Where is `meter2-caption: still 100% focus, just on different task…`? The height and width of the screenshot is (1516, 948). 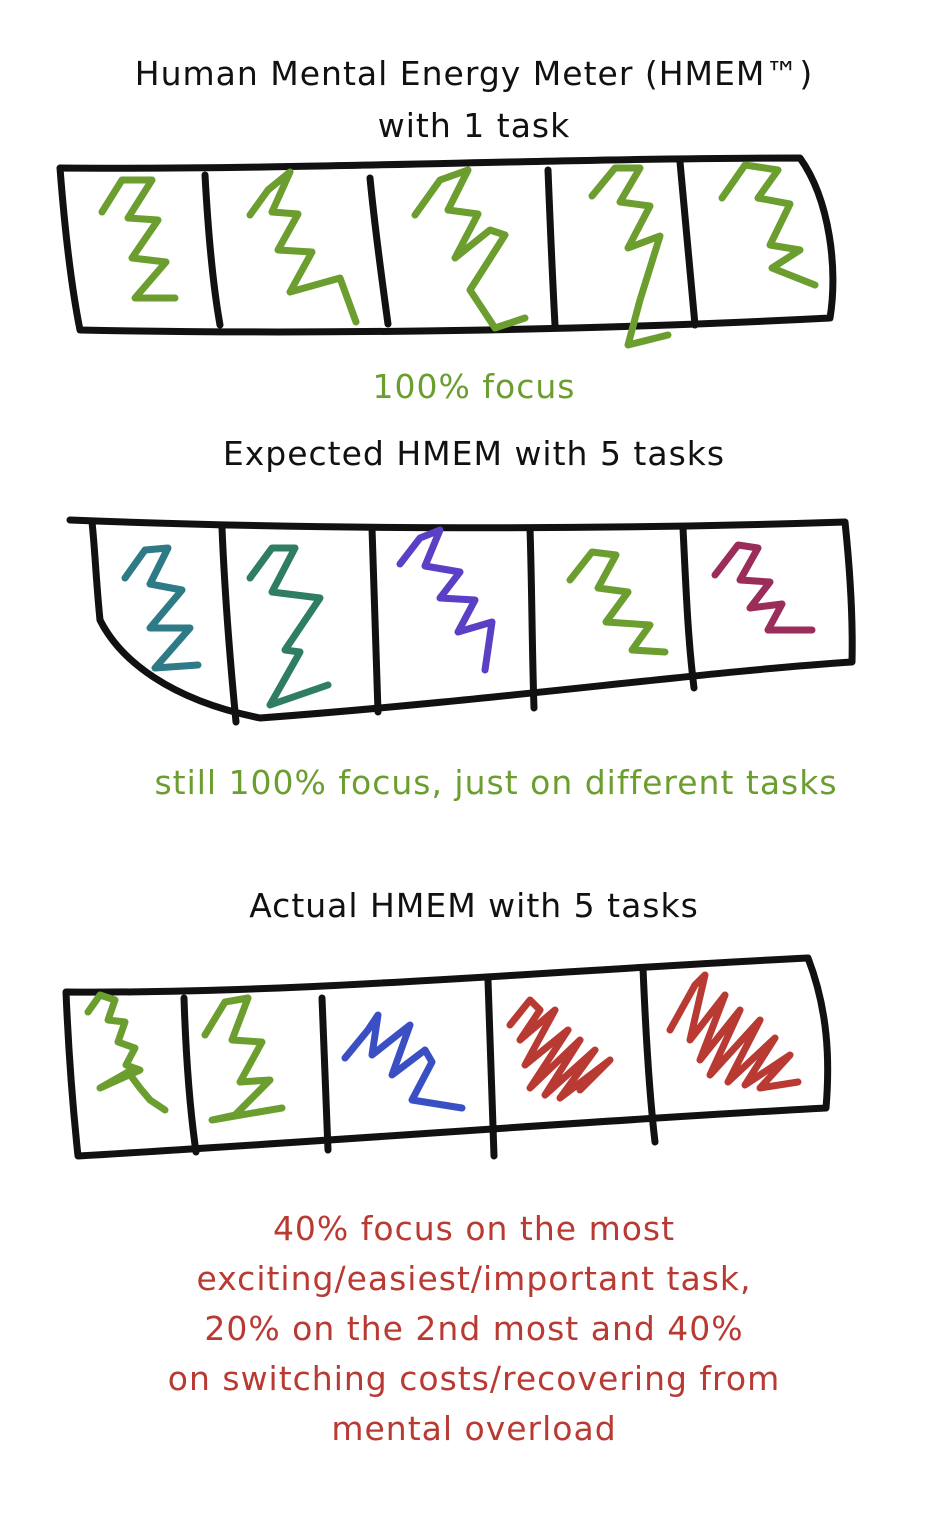 meter2-caption: still 100% focus, just on different task… is located at coordinates (496, 782).